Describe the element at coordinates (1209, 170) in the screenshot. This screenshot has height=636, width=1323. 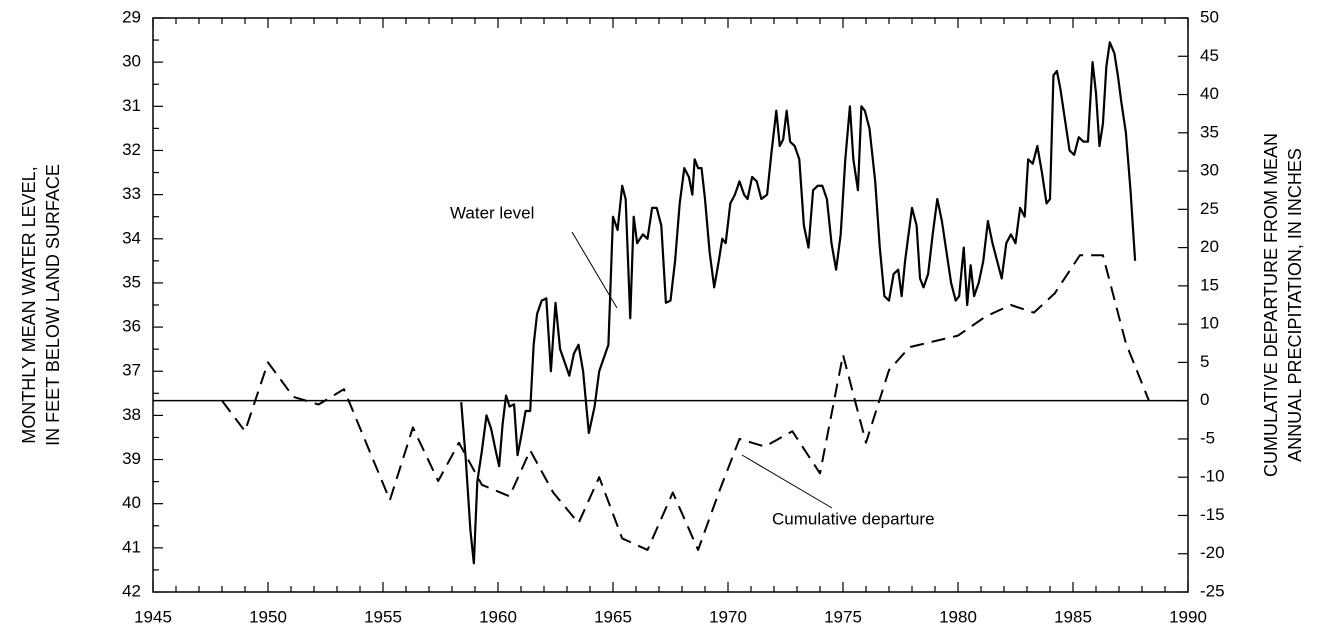
I see `y2-tick-label: 30` at that location.